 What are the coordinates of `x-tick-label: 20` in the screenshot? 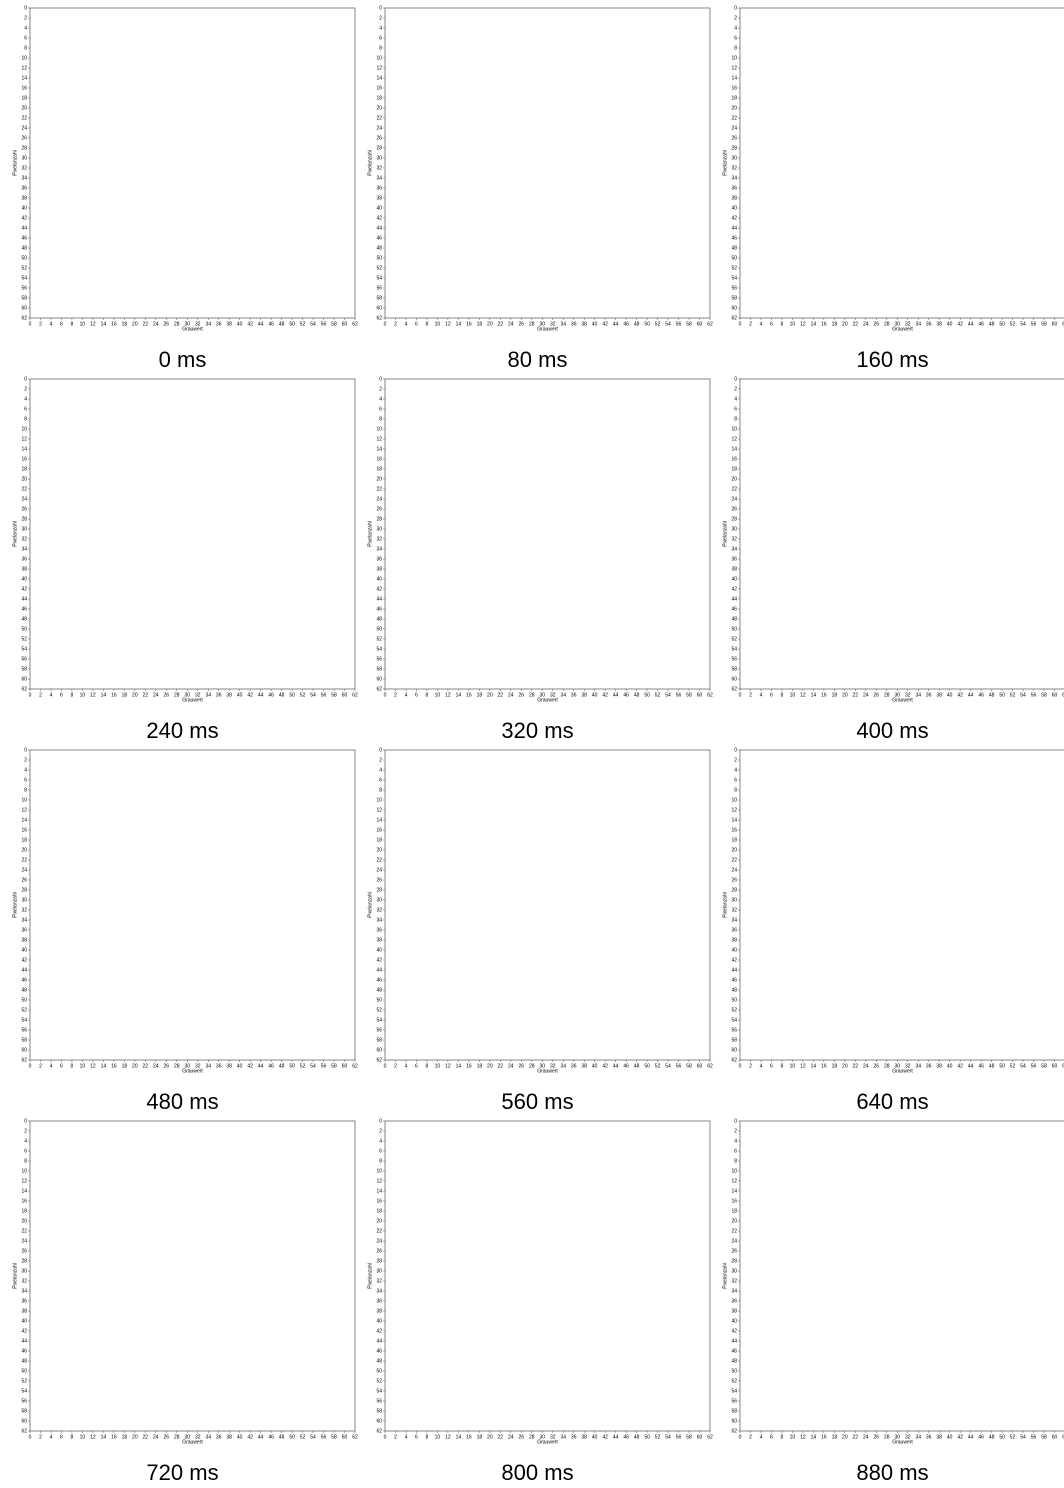 It's located at (845, 324).